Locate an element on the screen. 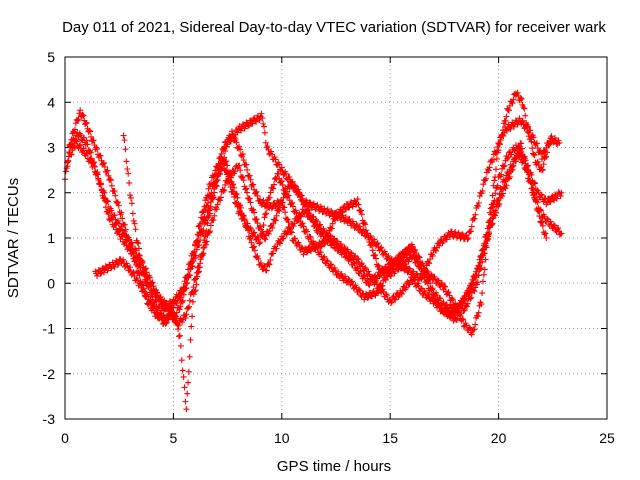 This screenshot has width=640, height=480. x-tick-label: 25 is located at coordinates (607, 438).